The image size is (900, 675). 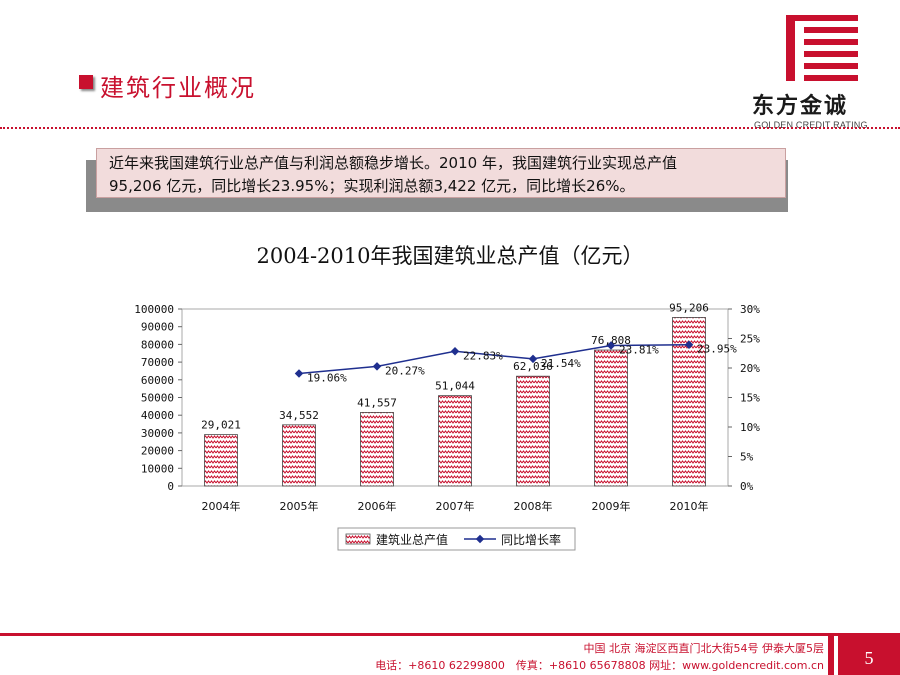 What do you see at coordinates (750, 339) in the screenshot?
I see `y2-tick-label: 25%` at bounding box center [750, 339].